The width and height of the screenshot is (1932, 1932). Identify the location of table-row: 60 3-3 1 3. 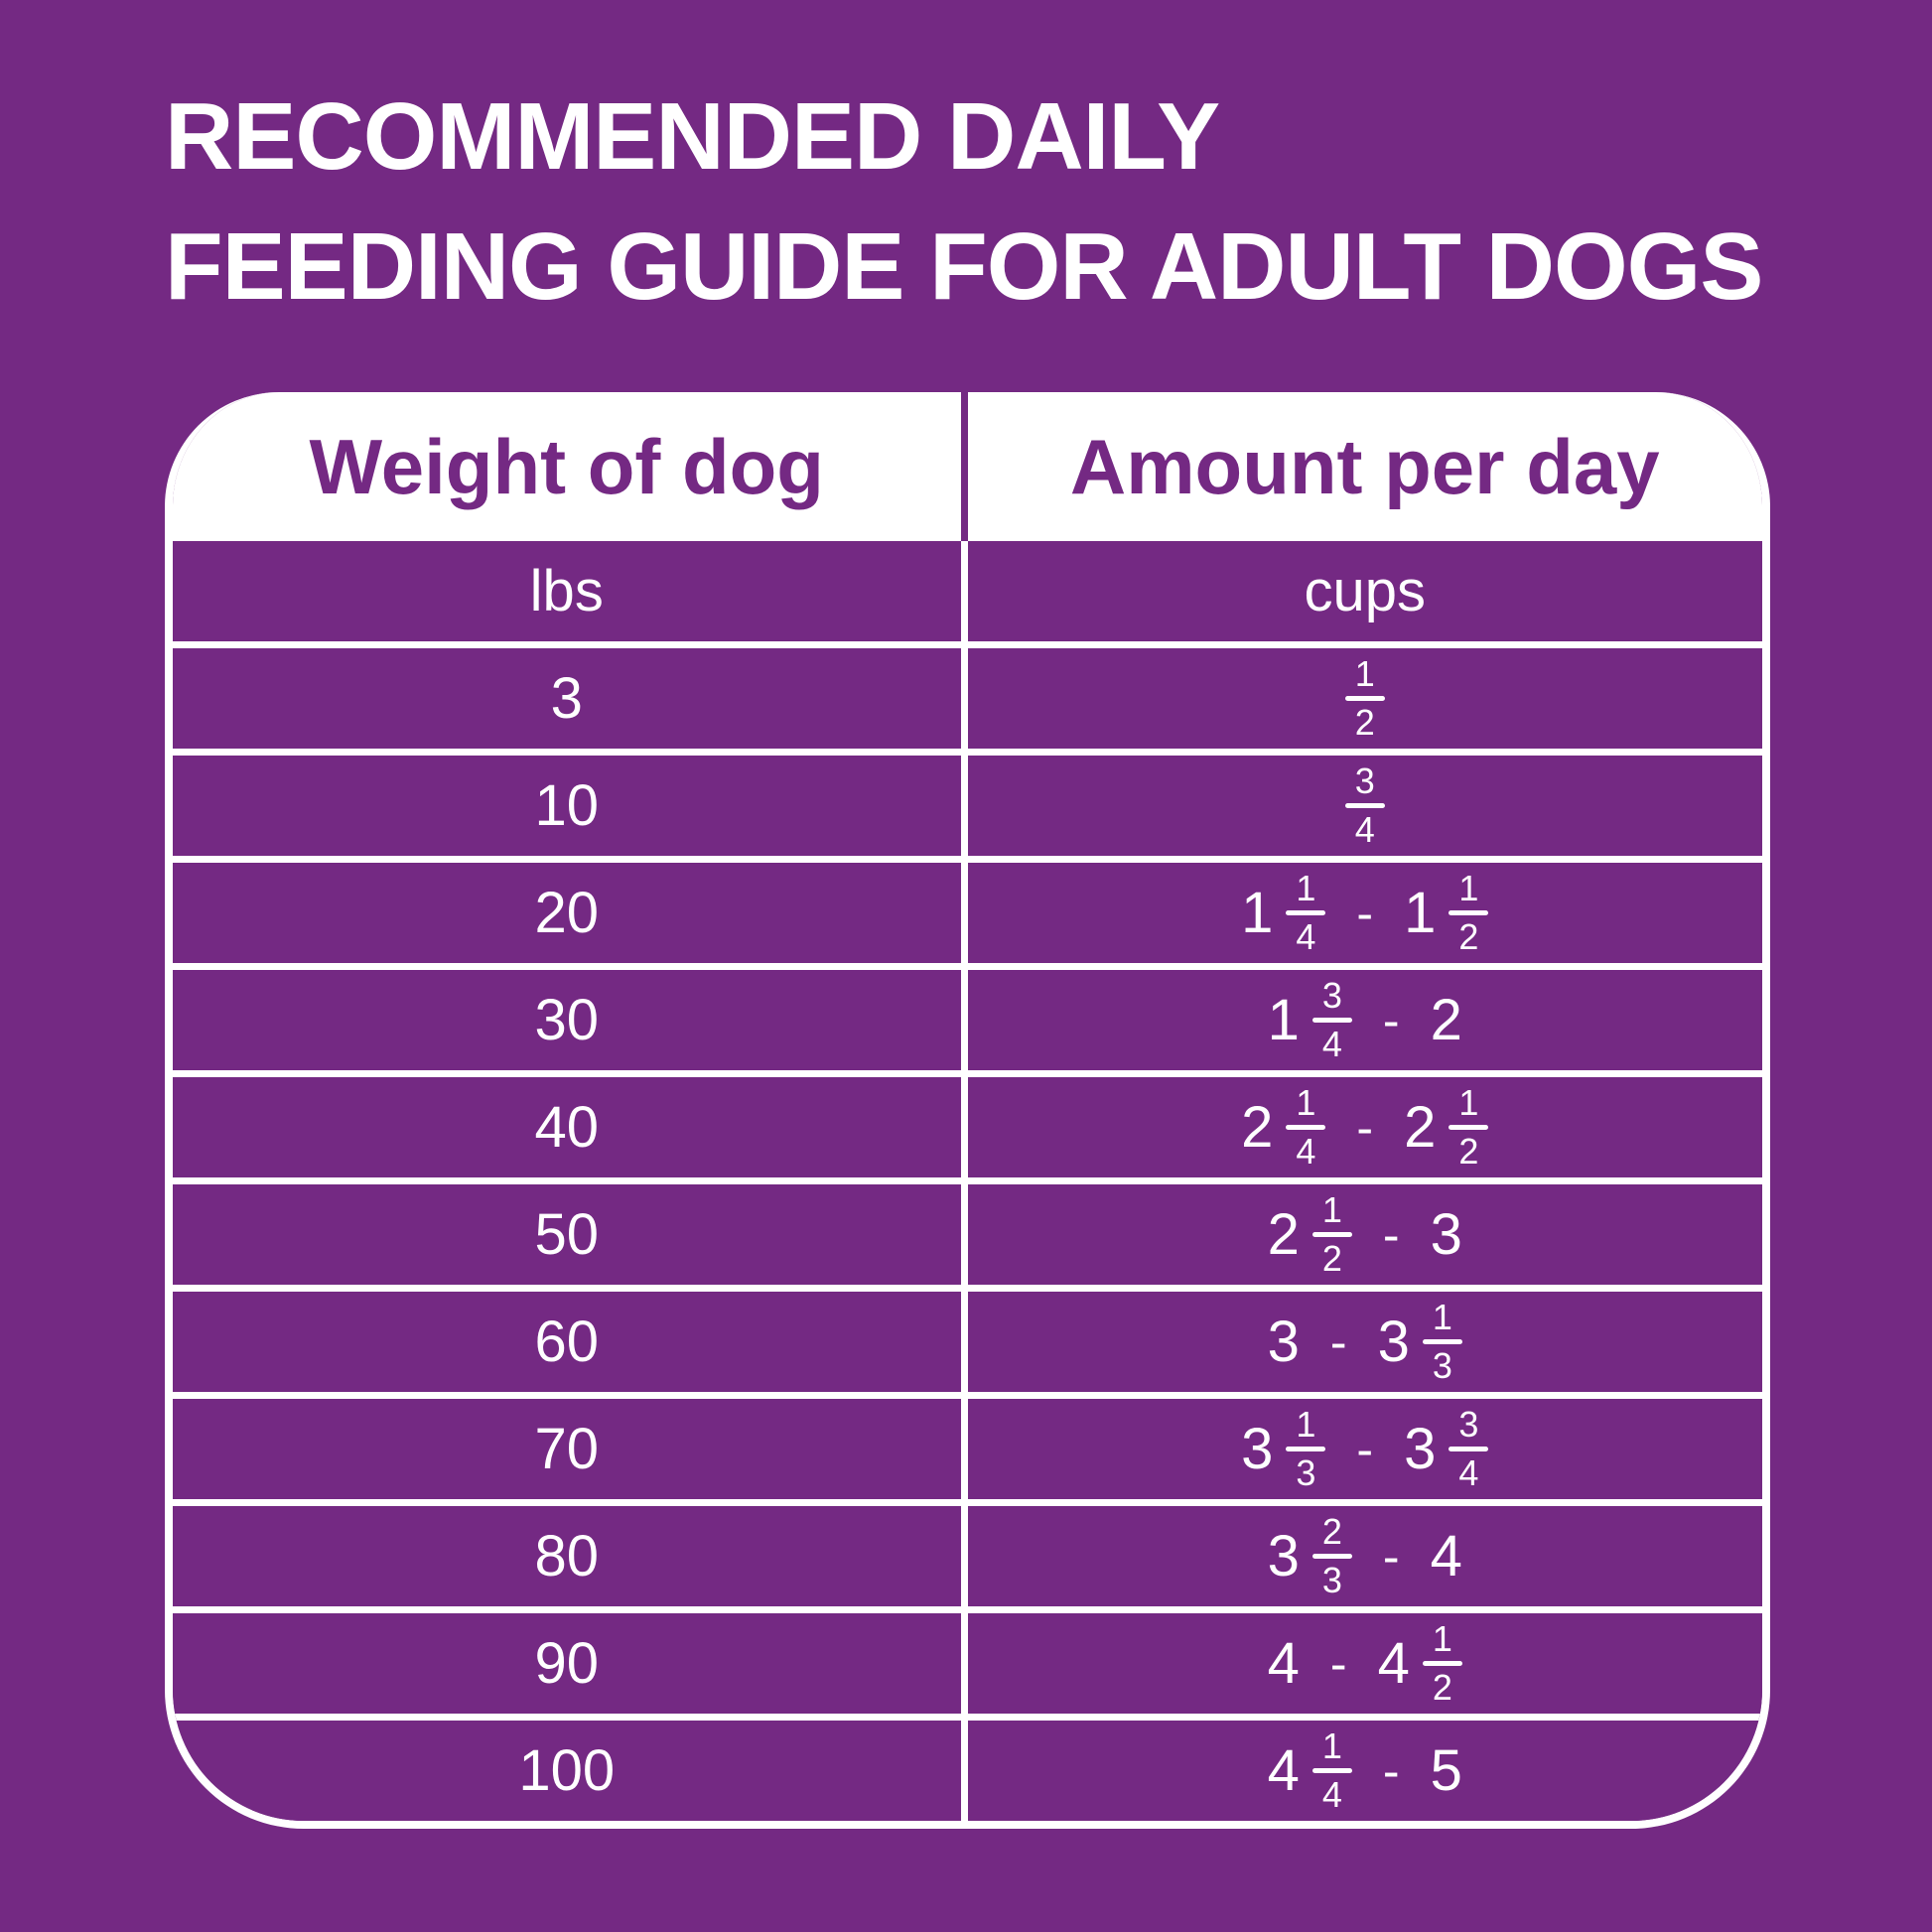
(967, 1339).